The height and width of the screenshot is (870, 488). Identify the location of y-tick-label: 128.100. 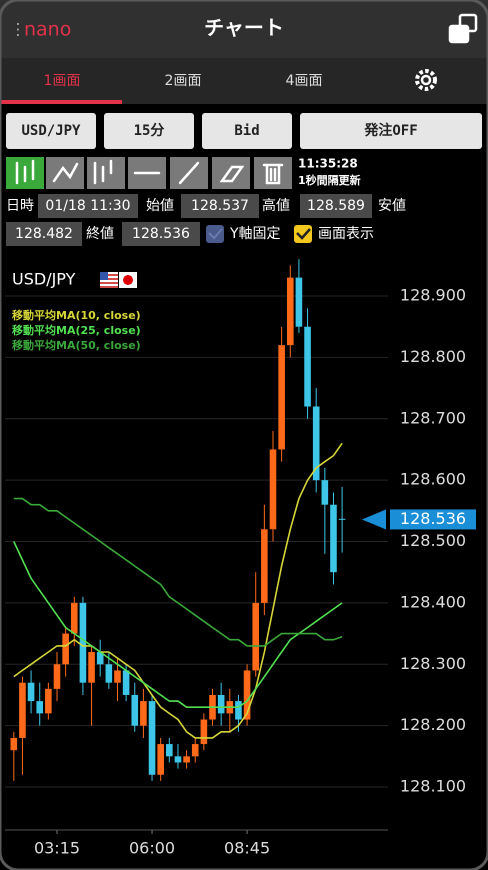
(433, 786).